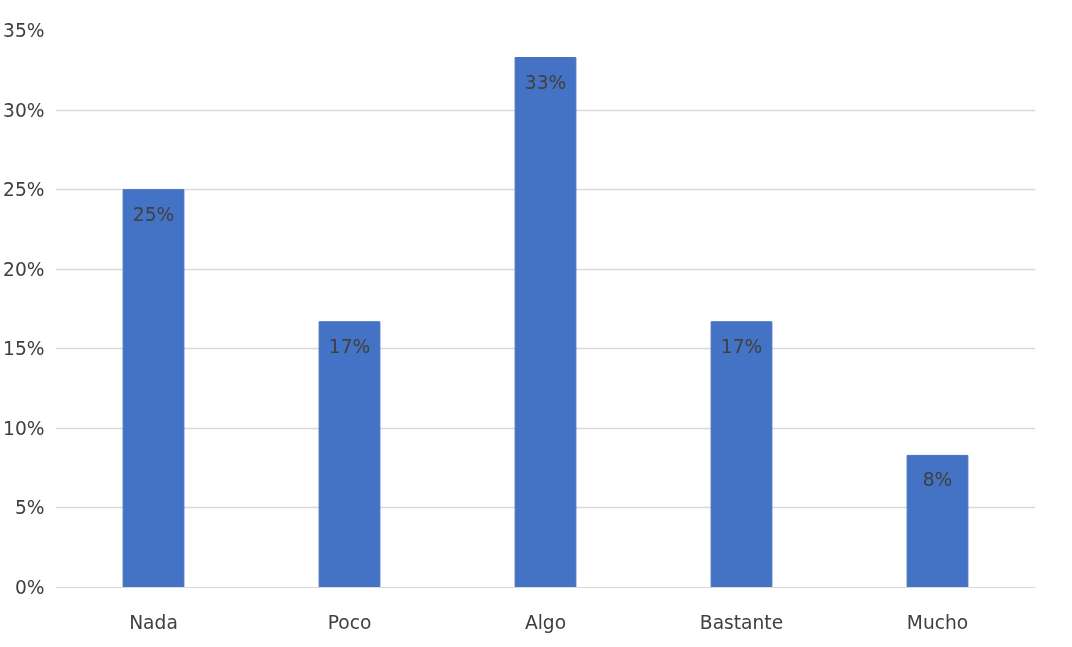 The height and width of the screenshot is (647, 1072). I want to click on y-tick-label: 25%, so click(24, 190).